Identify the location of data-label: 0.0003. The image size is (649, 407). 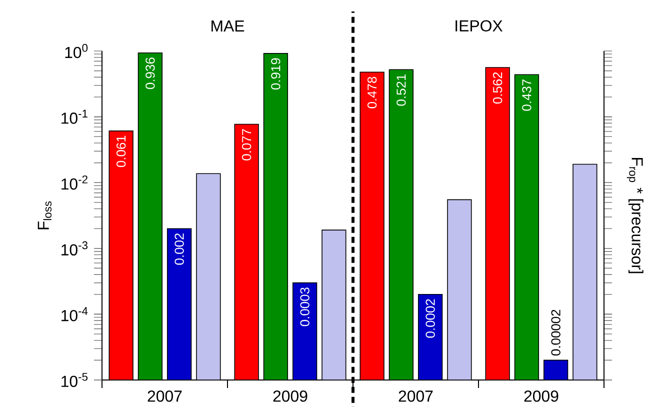
(305, 307).